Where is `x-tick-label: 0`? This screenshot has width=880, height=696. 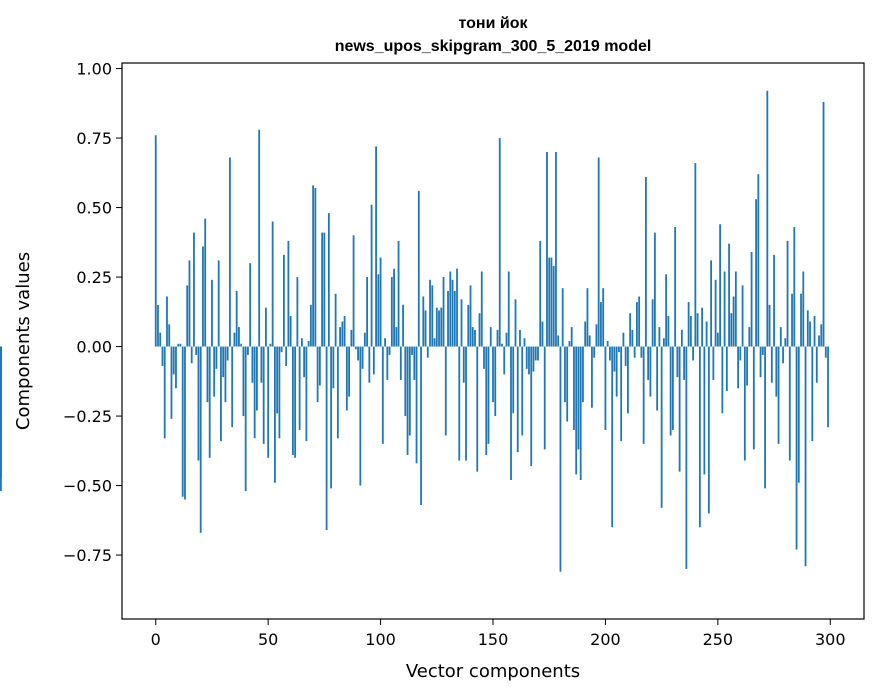
x-tick-label: 0 is located at coordinates (156, 639).